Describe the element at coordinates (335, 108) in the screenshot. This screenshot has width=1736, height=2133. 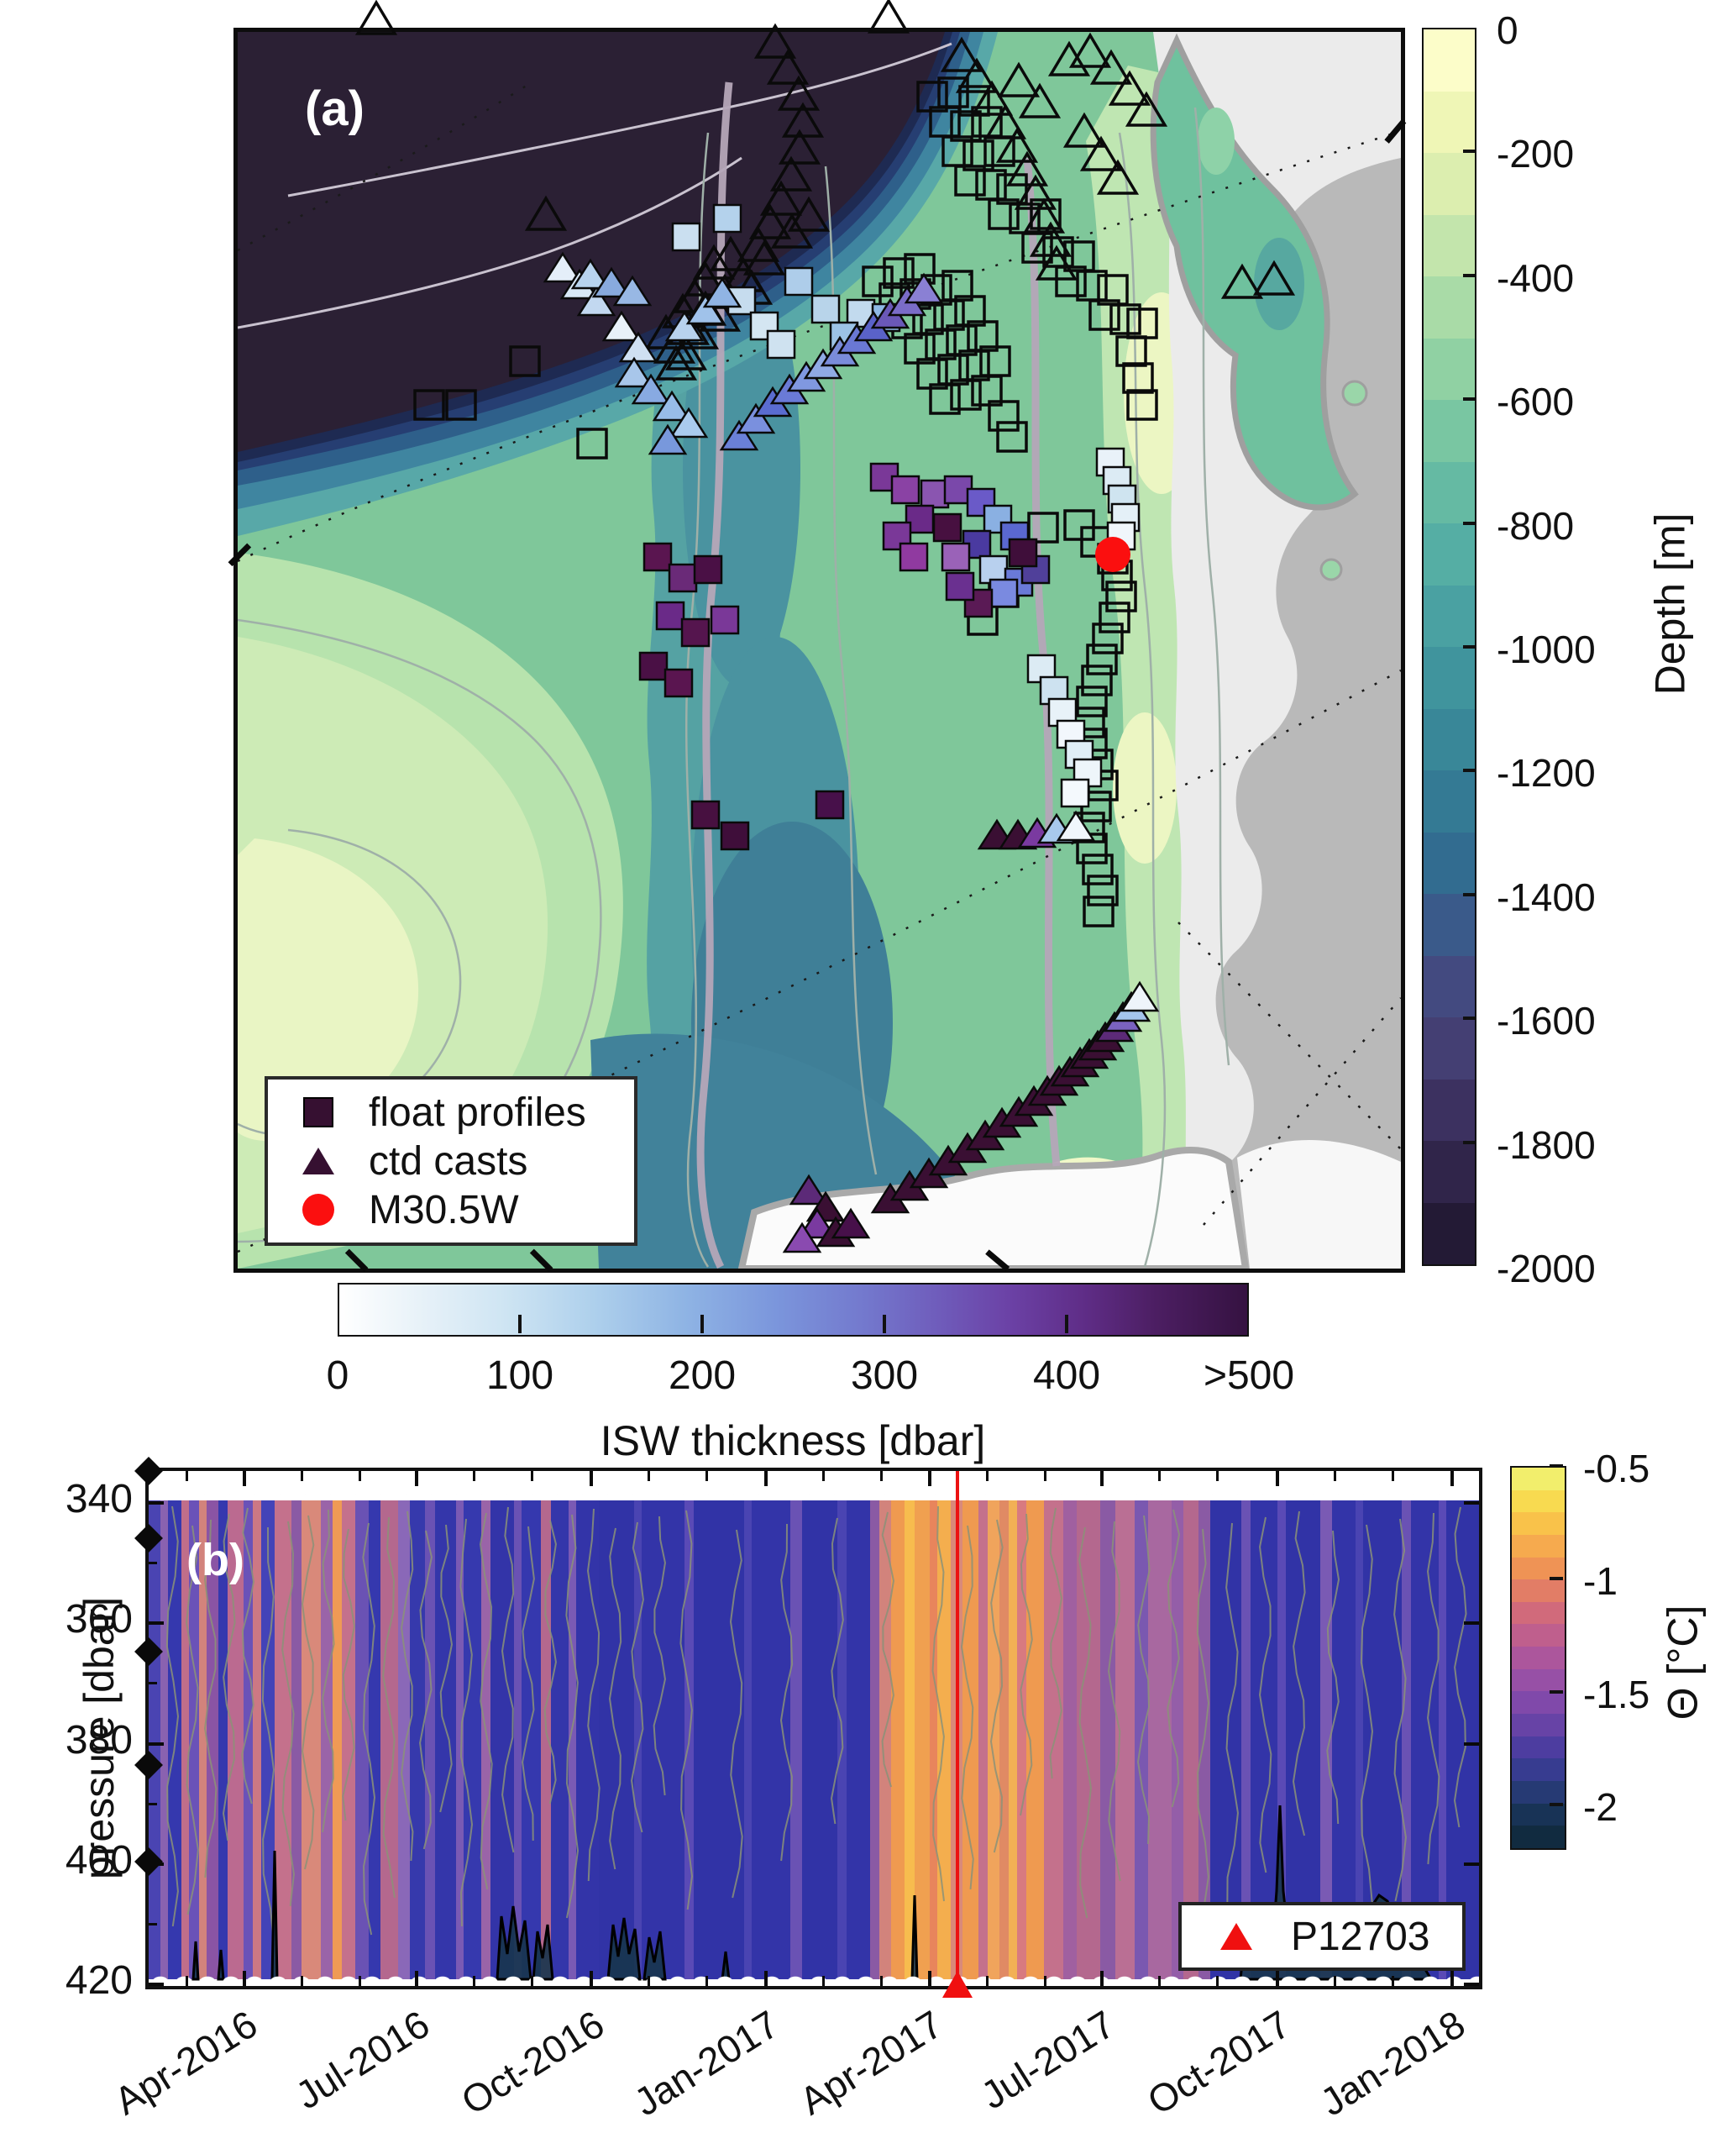
I see `panel-a-label: (a)` at that location.